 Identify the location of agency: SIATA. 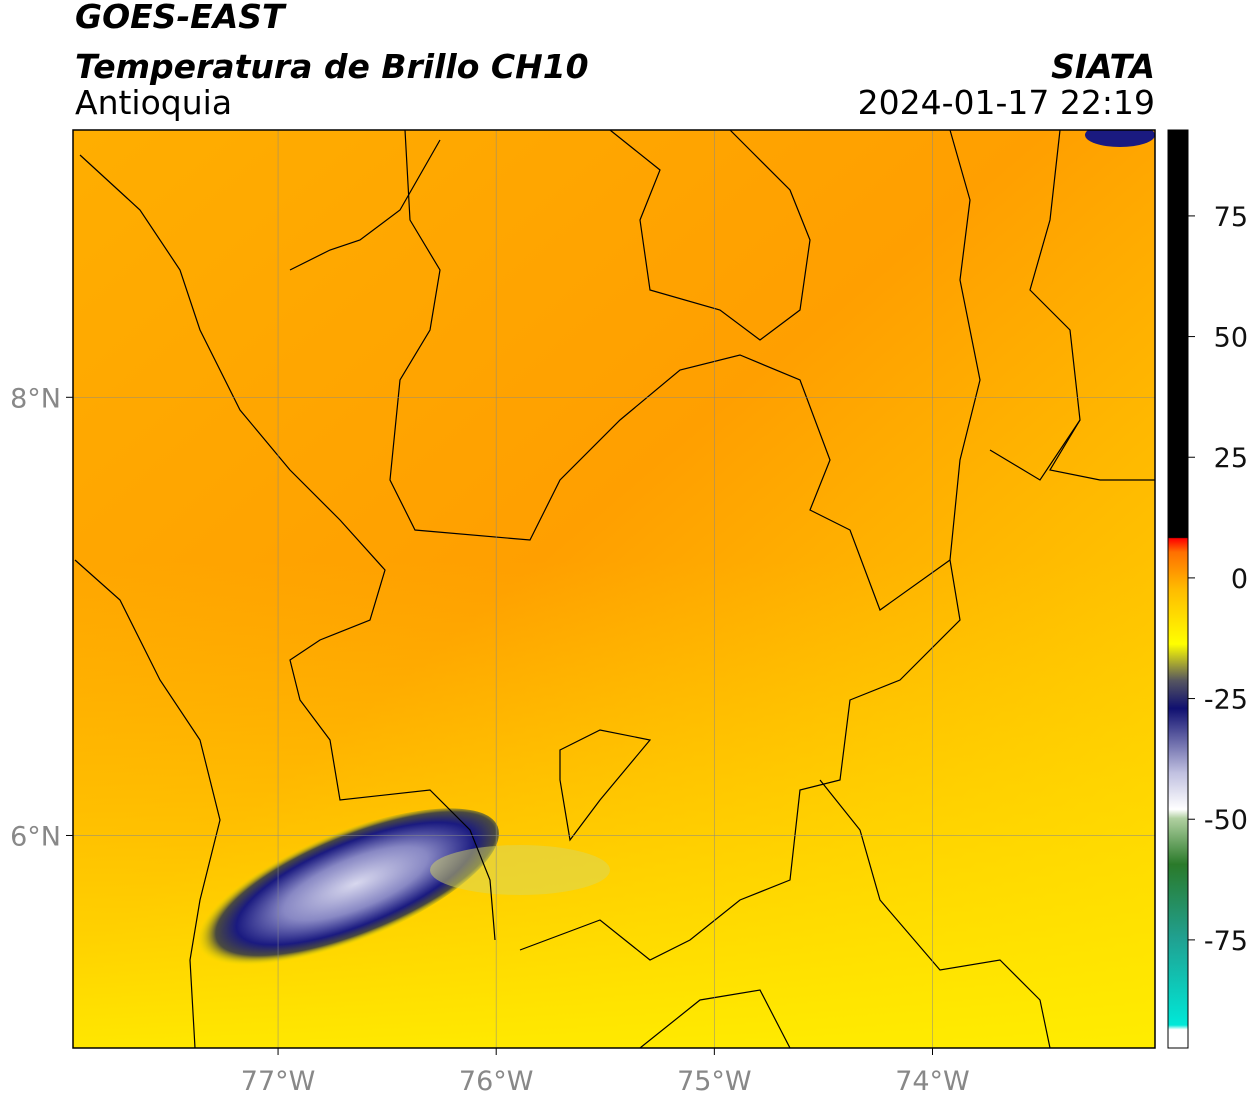
(1103, 66).